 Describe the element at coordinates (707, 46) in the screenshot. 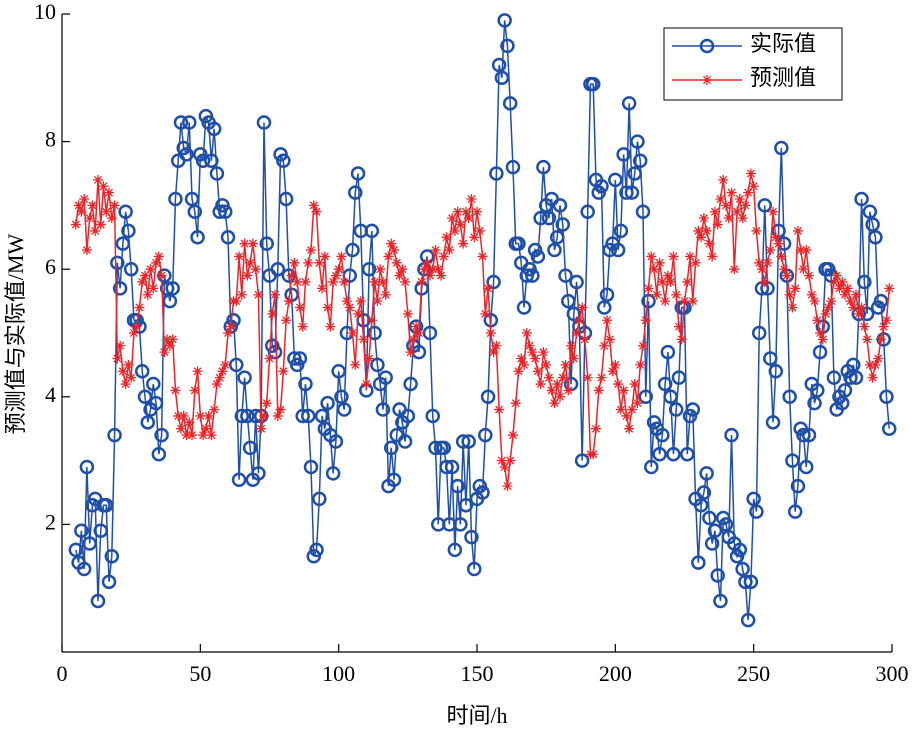

I see `legend-marker` at that location.